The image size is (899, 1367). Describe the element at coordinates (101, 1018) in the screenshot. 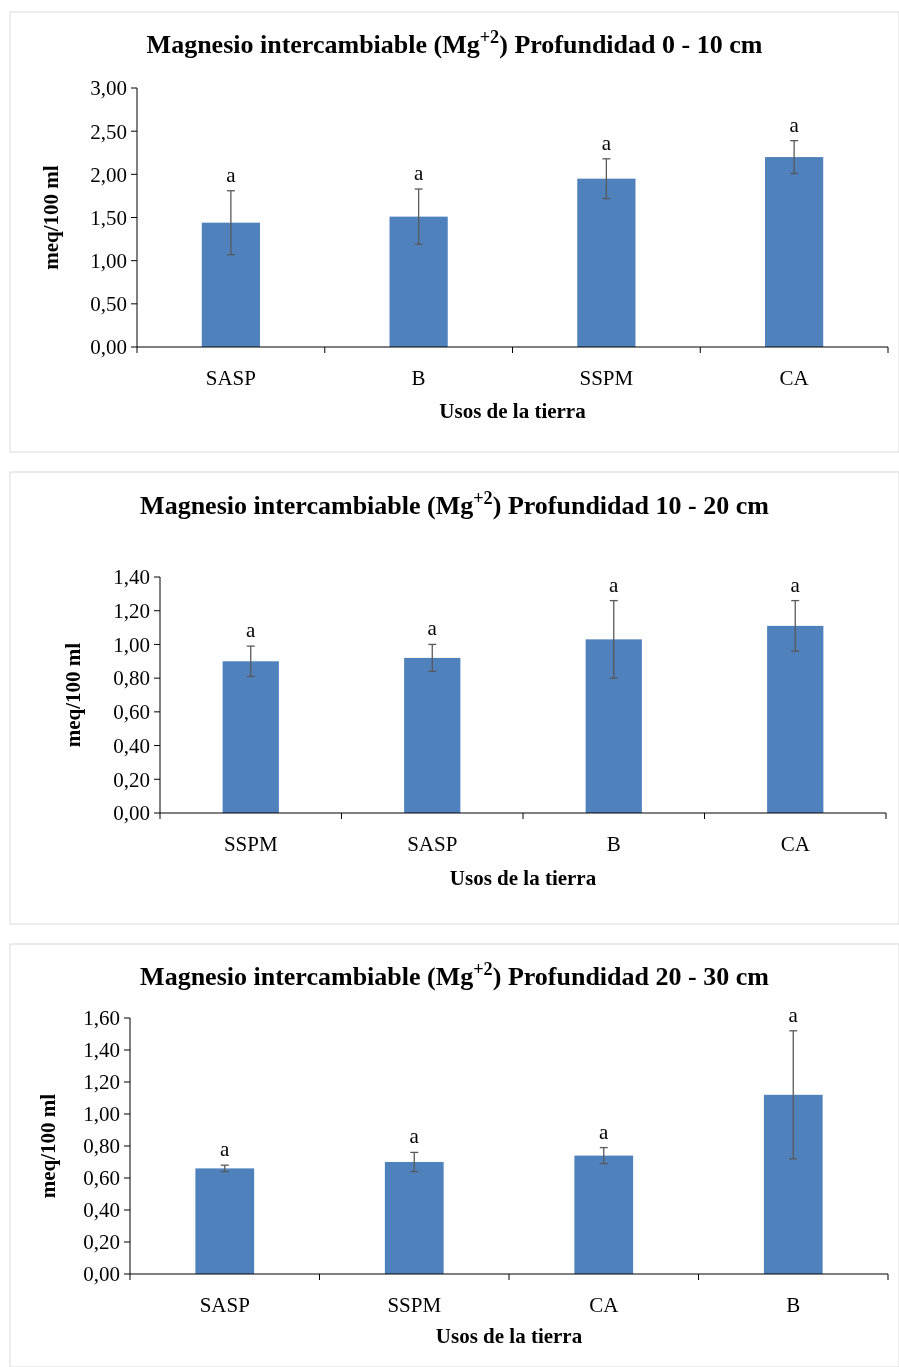

I see `y-tick-label: 1,60` at that location.